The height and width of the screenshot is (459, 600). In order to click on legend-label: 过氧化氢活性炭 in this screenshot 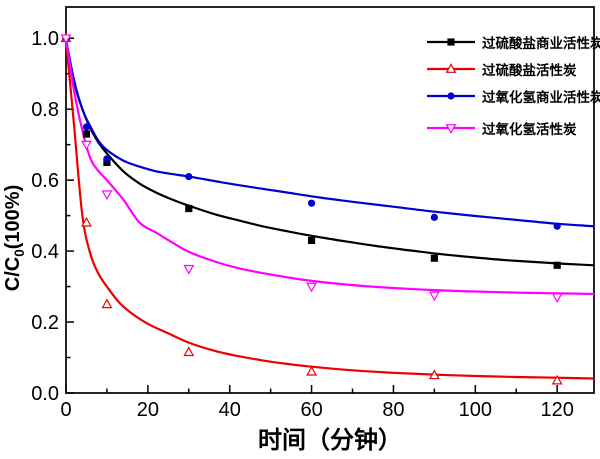, I will do `click(529, 129)`.